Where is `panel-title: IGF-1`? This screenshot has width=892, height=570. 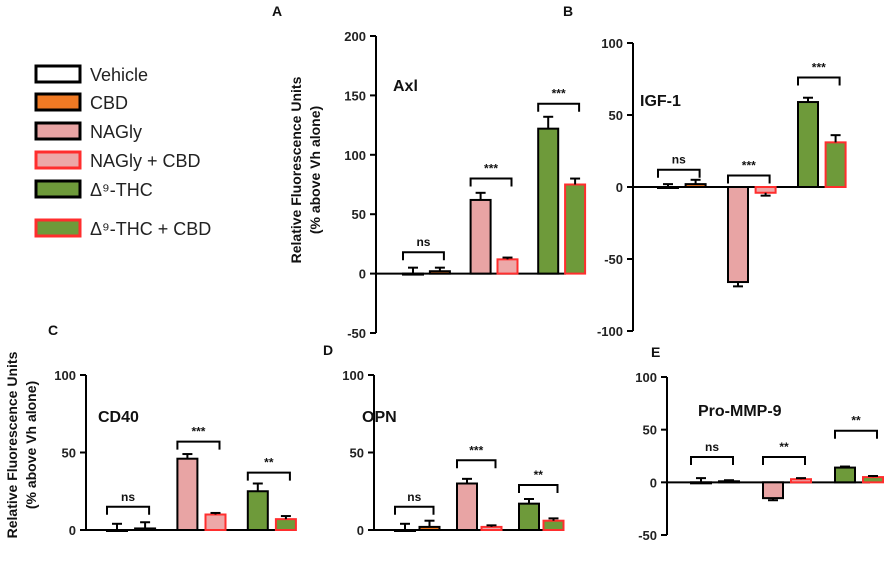 panel-title: IGF-1 is located at coordinates (660, 101).